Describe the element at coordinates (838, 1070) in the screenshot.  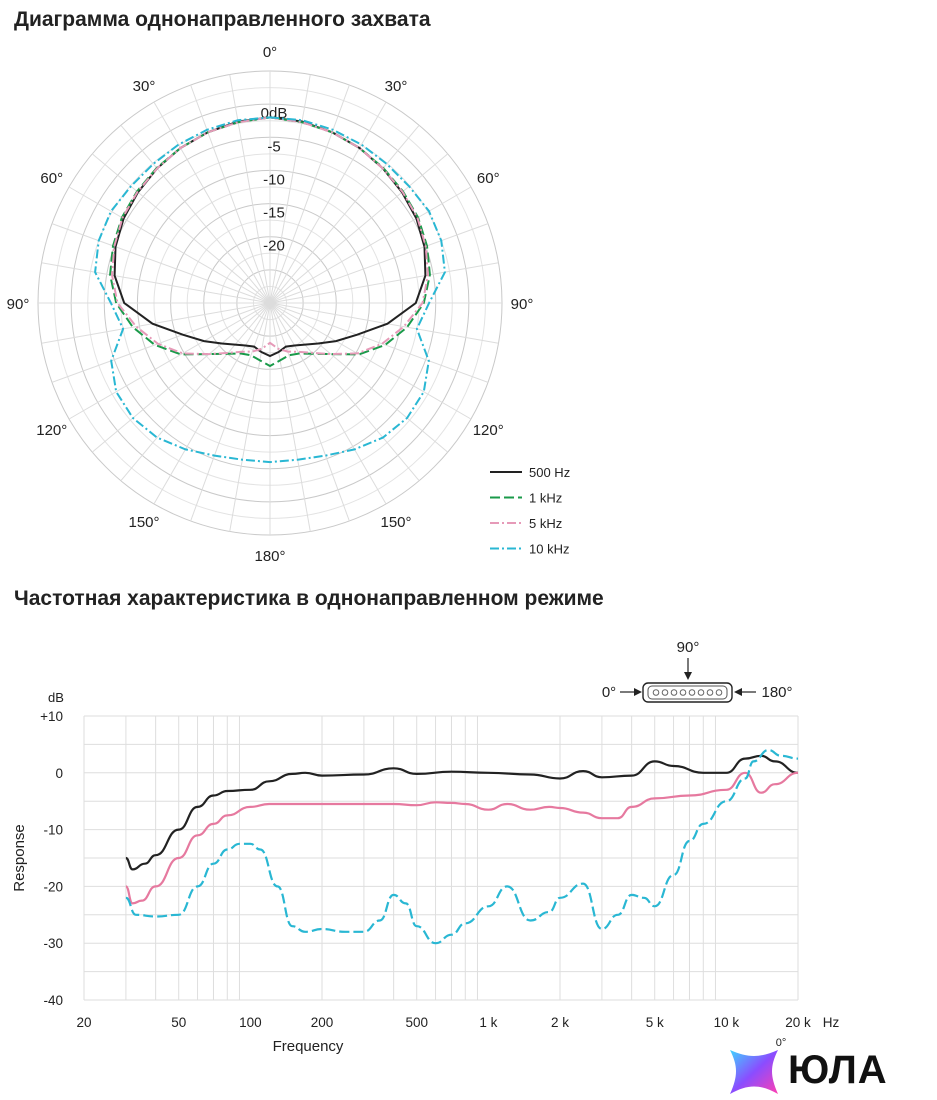
I see `yula-logo-text: ЮЛА` at that location.